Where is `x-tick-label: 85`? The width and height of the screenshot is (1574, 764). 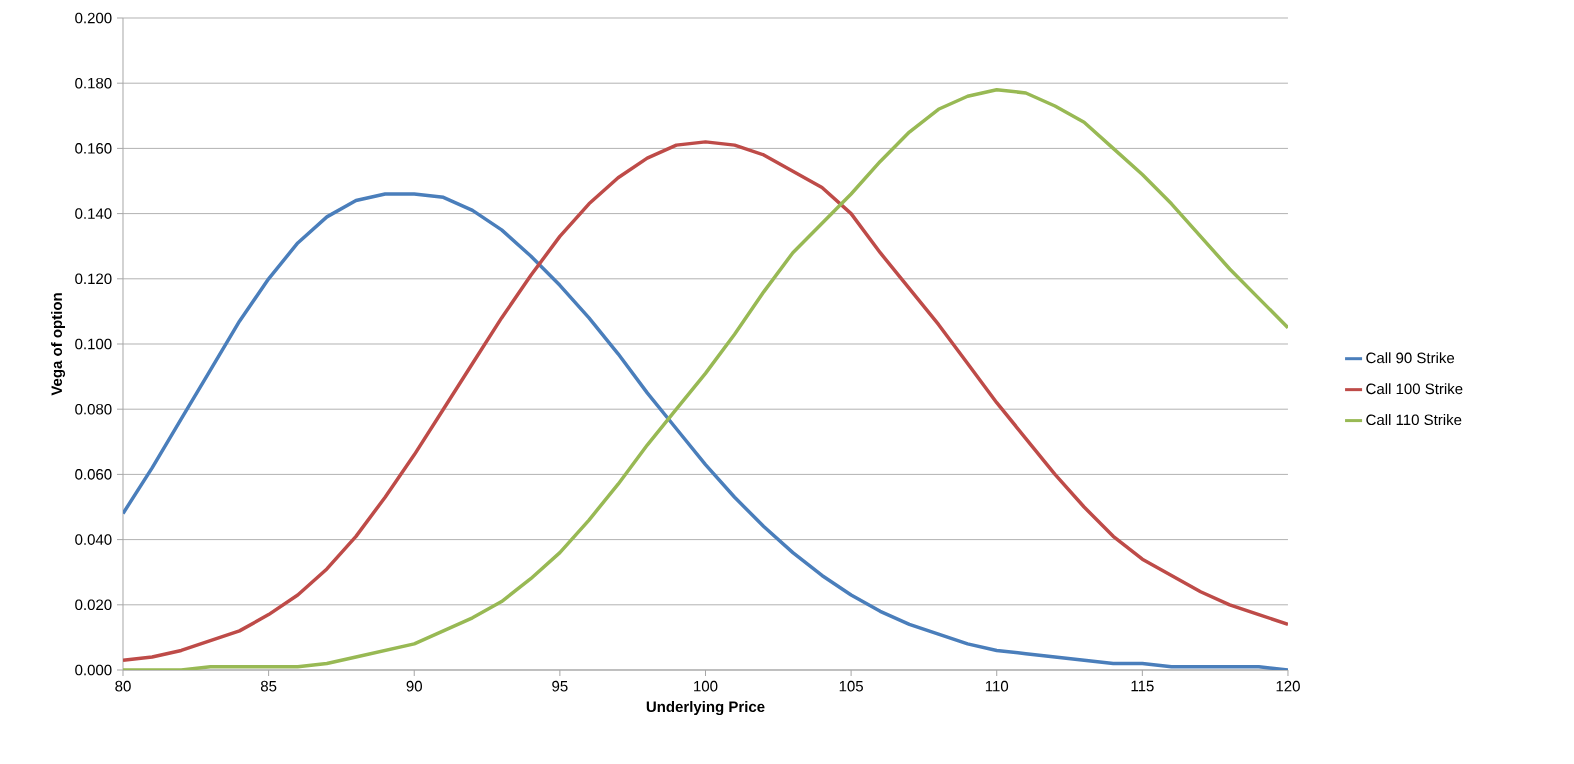 x-tick-label: 85 is located at coordinates (268, 686).